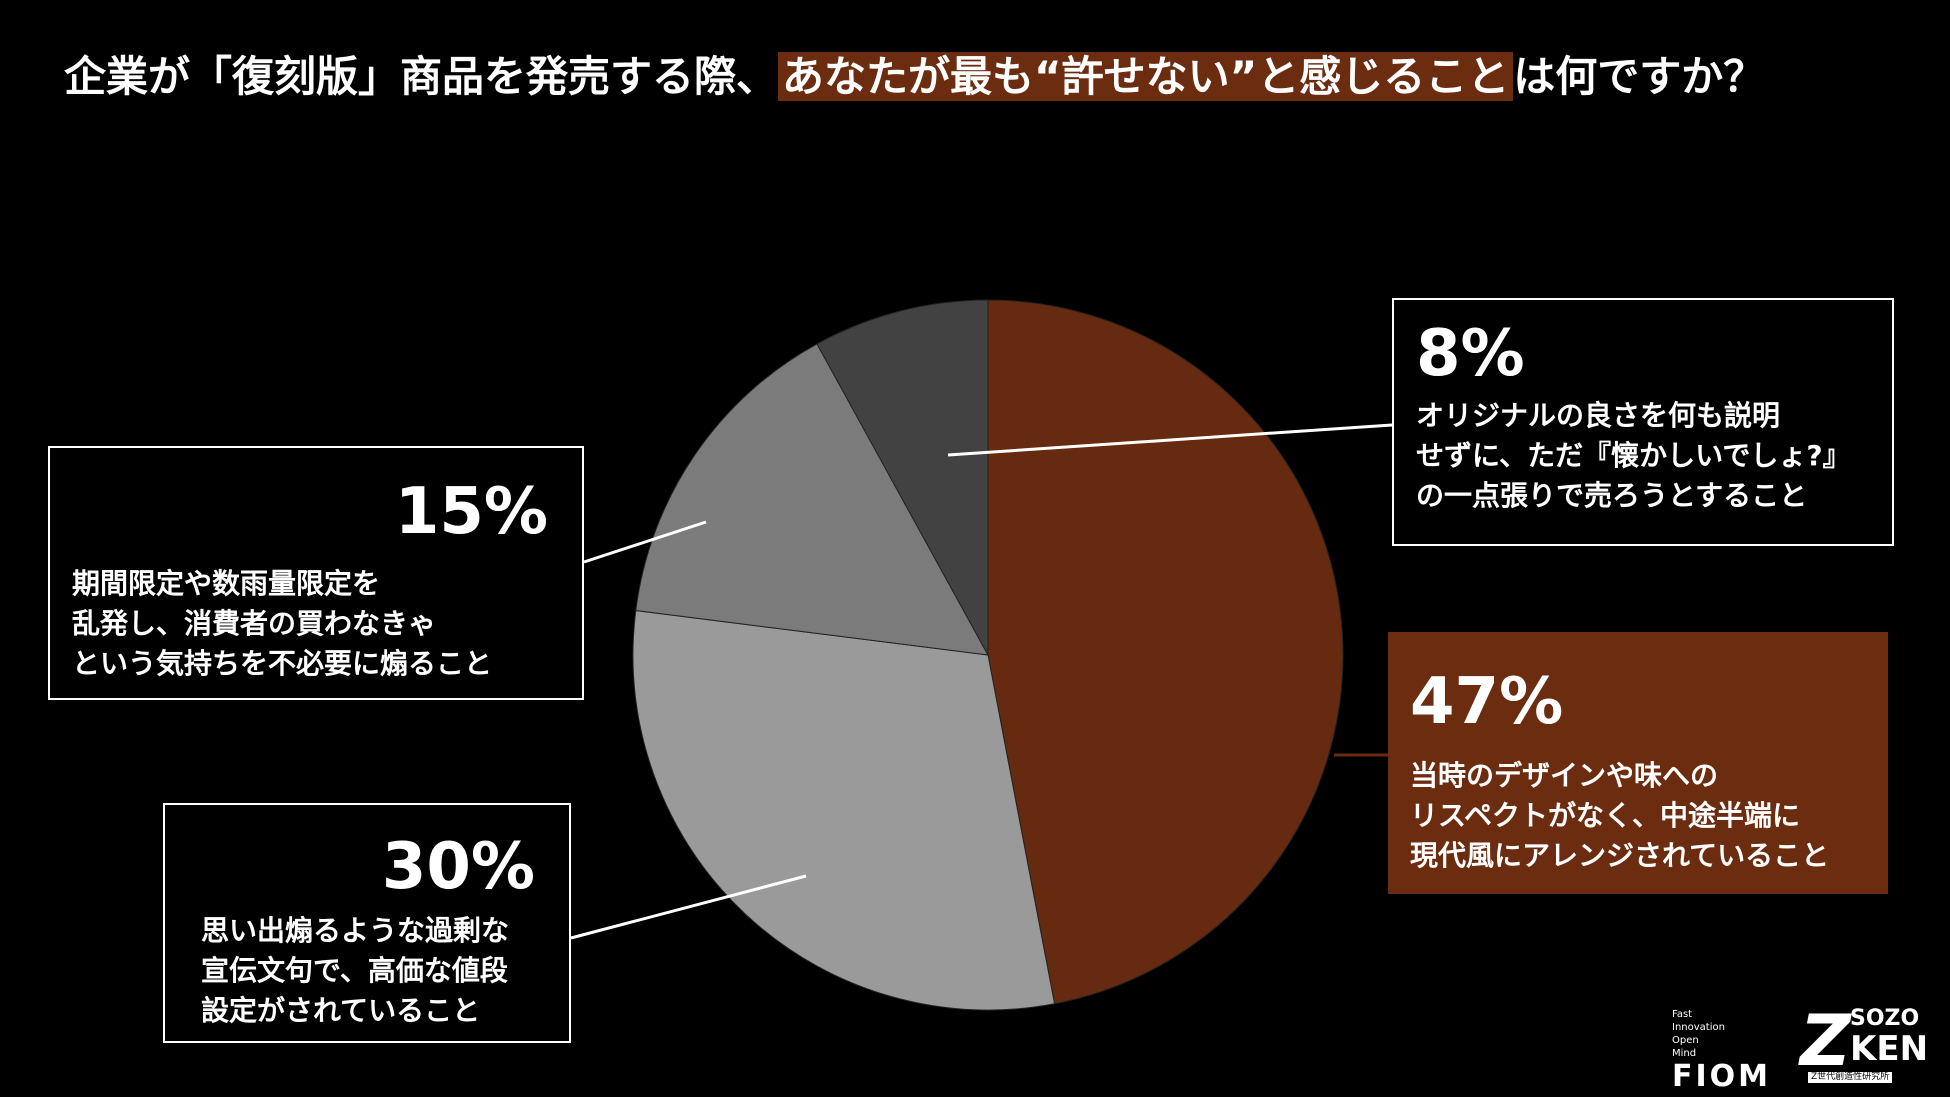 The width and height of the screenshot is (1950, 1097). Describe the element at coordinates (1825, 1041) in the screenshot. I see `zken-logo-z: Z` at that location.